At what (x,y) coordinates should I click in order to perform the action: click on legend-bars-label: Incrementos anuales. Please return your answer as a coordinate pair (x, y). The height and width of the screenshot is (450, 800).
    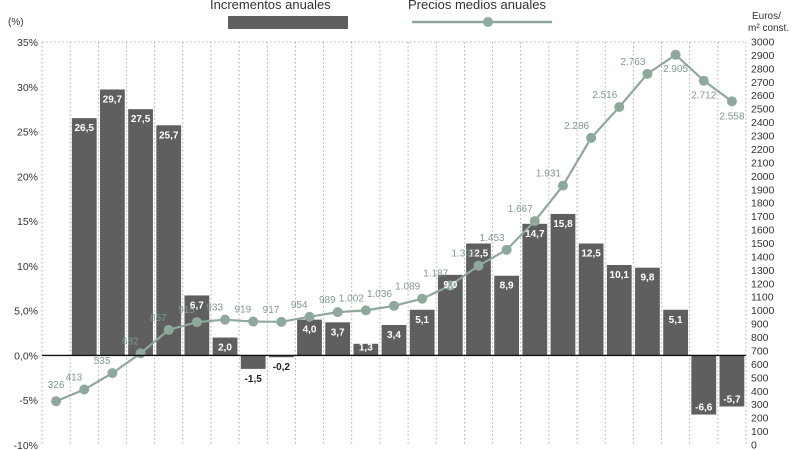
    Looking at the image, I should click on (270, 6).